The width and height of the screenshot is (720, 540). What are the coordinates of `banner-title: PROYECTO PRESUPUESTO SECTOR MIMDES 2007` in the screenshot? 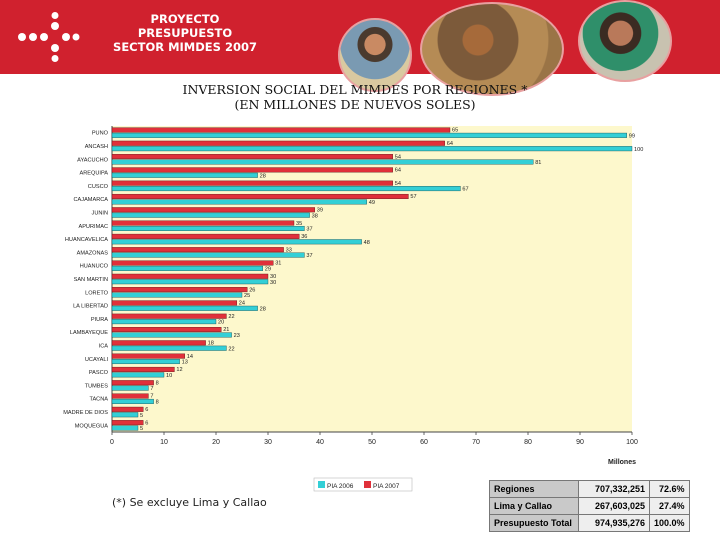 It's located at (185, 33).